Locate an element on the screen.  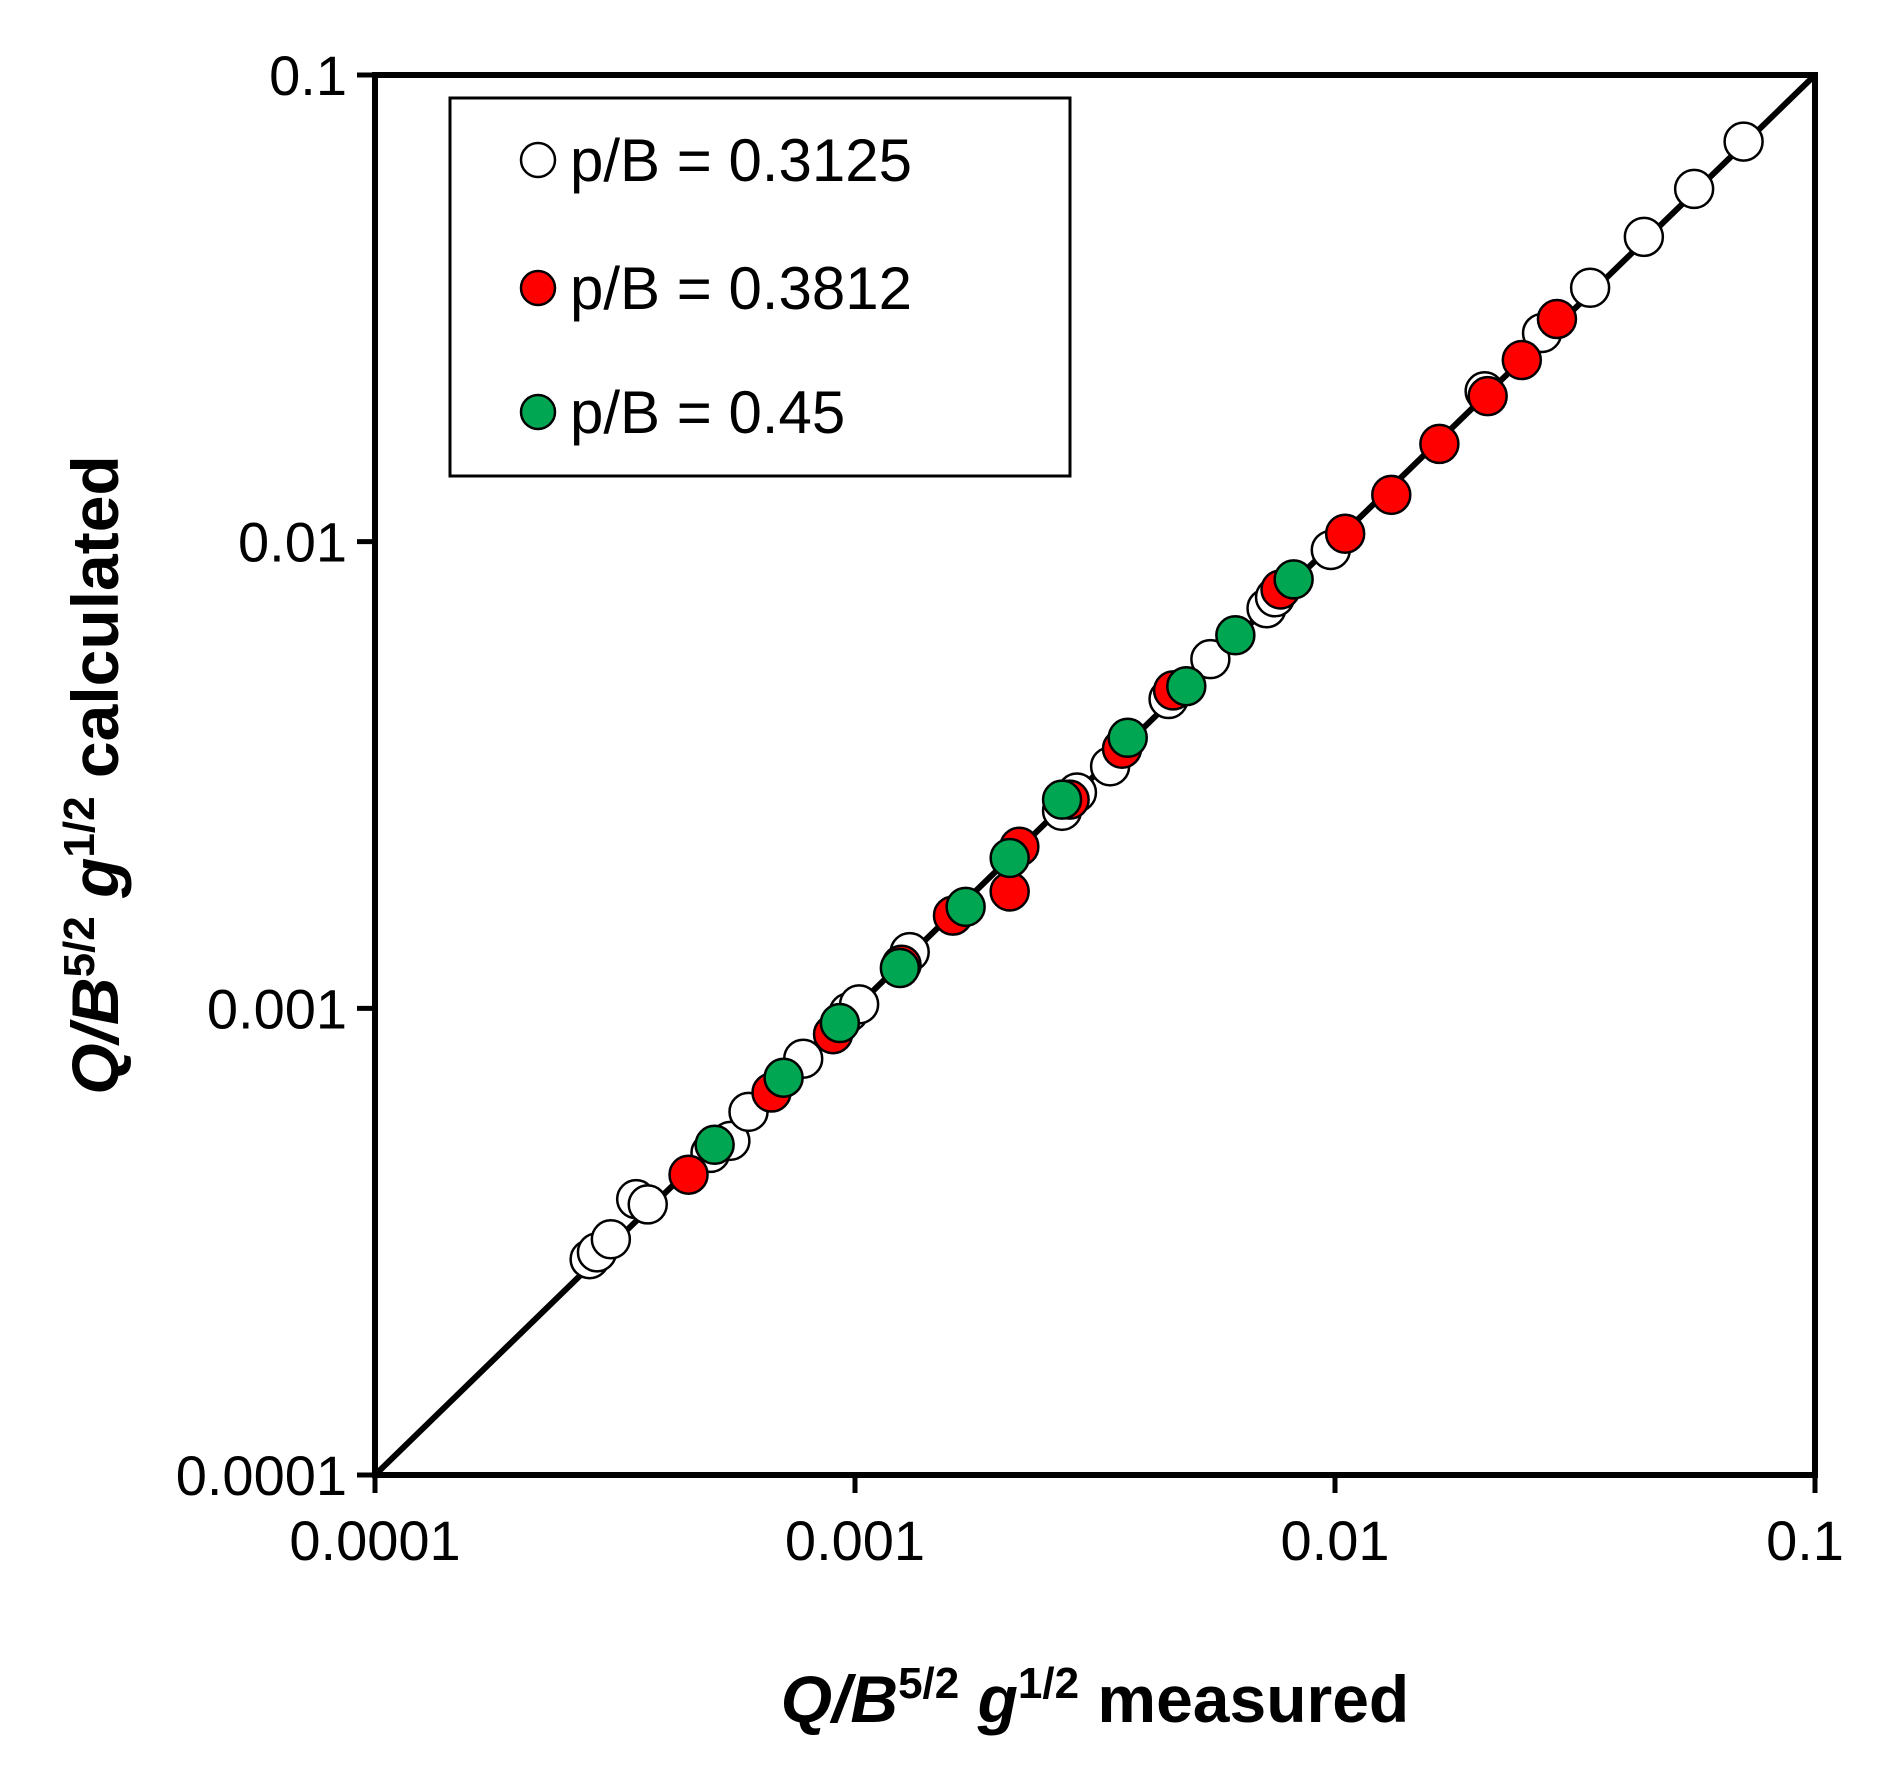
series-3-points is located at coordinates (1004, 862).